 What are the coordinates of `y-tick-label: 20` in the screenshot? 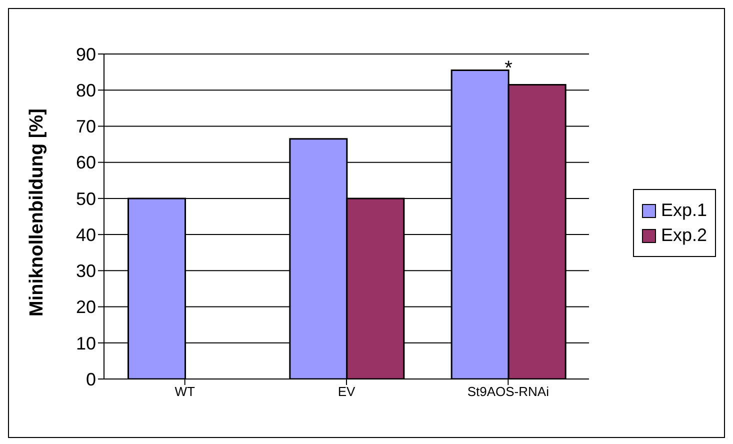 It's located at (86, 307).